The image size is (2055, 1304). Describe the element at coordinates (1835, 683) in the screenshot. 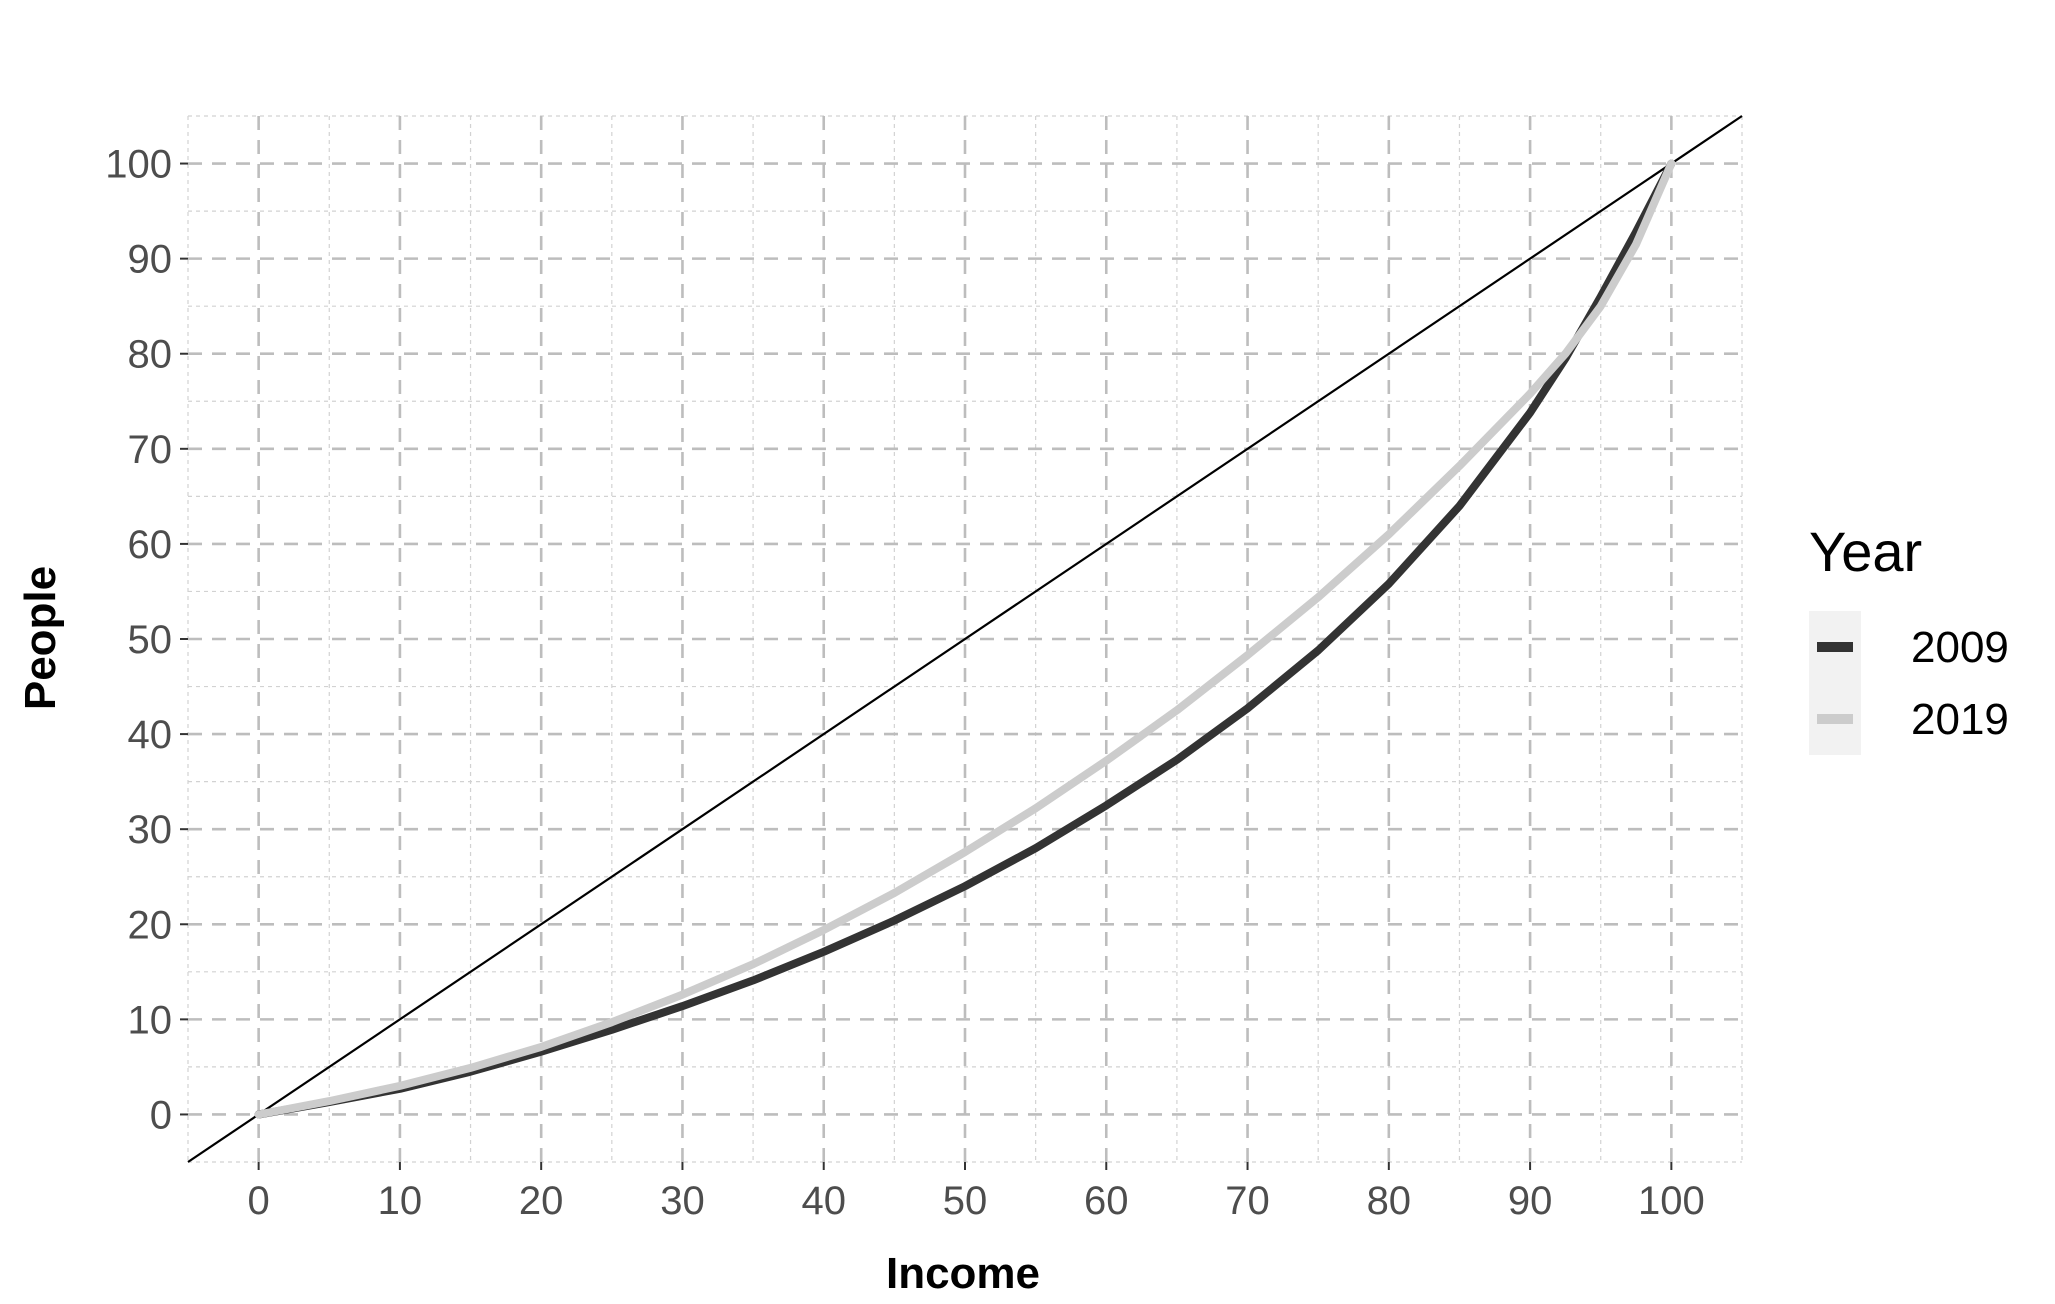

I see `legend-key-background` at that location.